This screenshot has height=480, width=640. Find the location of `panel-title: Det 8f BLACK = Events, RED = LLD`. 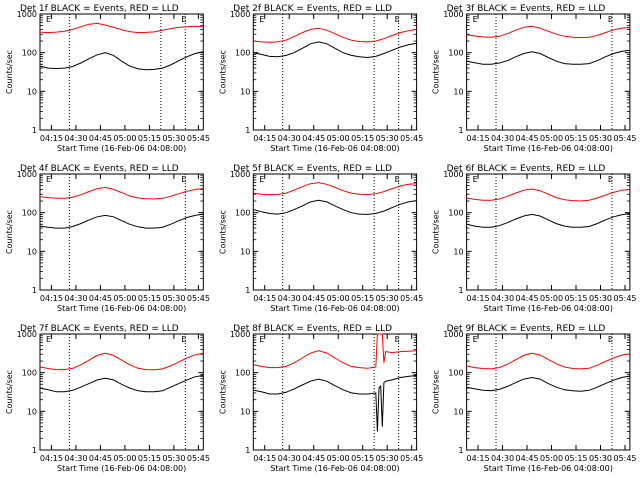

panel-title: Det 8f BLACK = Events, RED = LLD is located at coordinates (312, 329).